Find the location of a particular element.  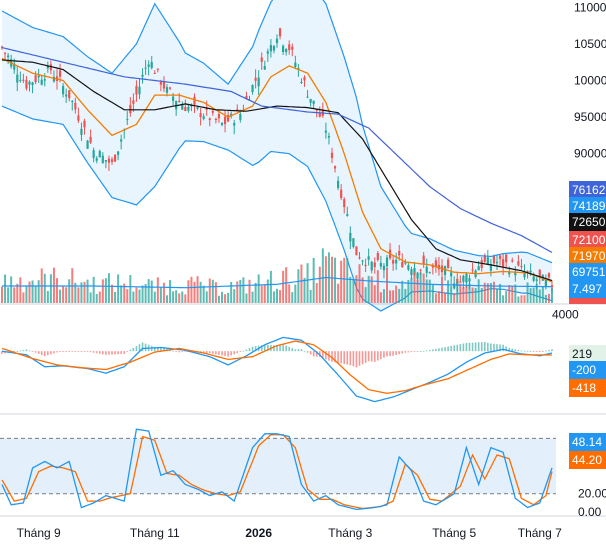

time-axis-label: Tháng 11 is located at coordinates (155, 533).